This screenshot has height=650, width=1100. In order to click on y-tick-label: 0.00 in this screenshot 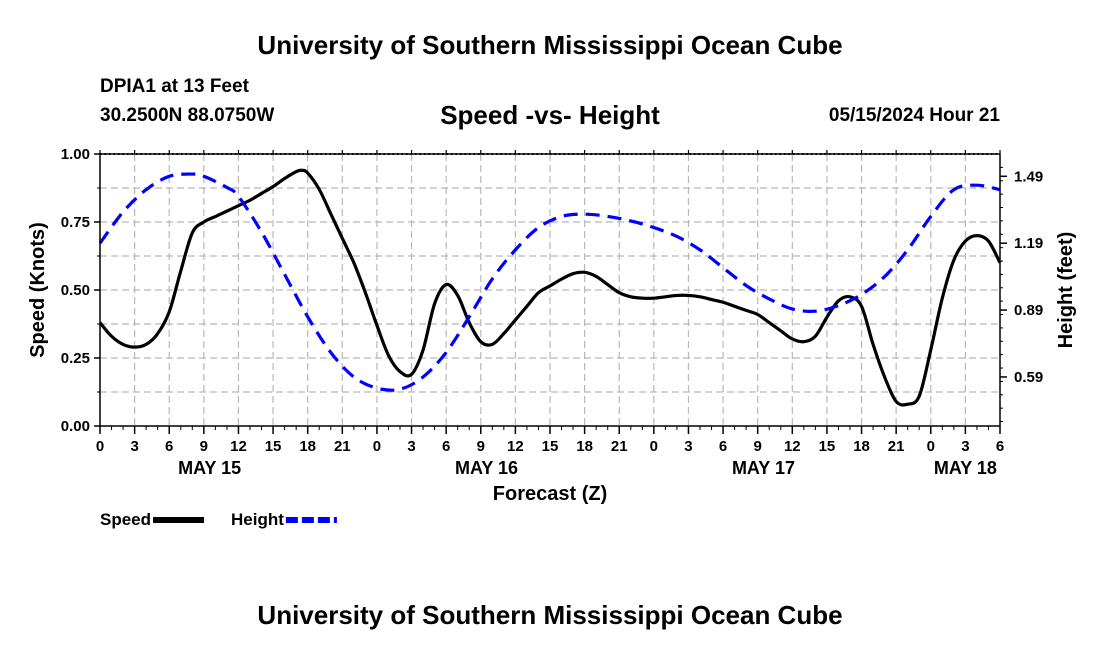, I will do `click(75, 426)`.